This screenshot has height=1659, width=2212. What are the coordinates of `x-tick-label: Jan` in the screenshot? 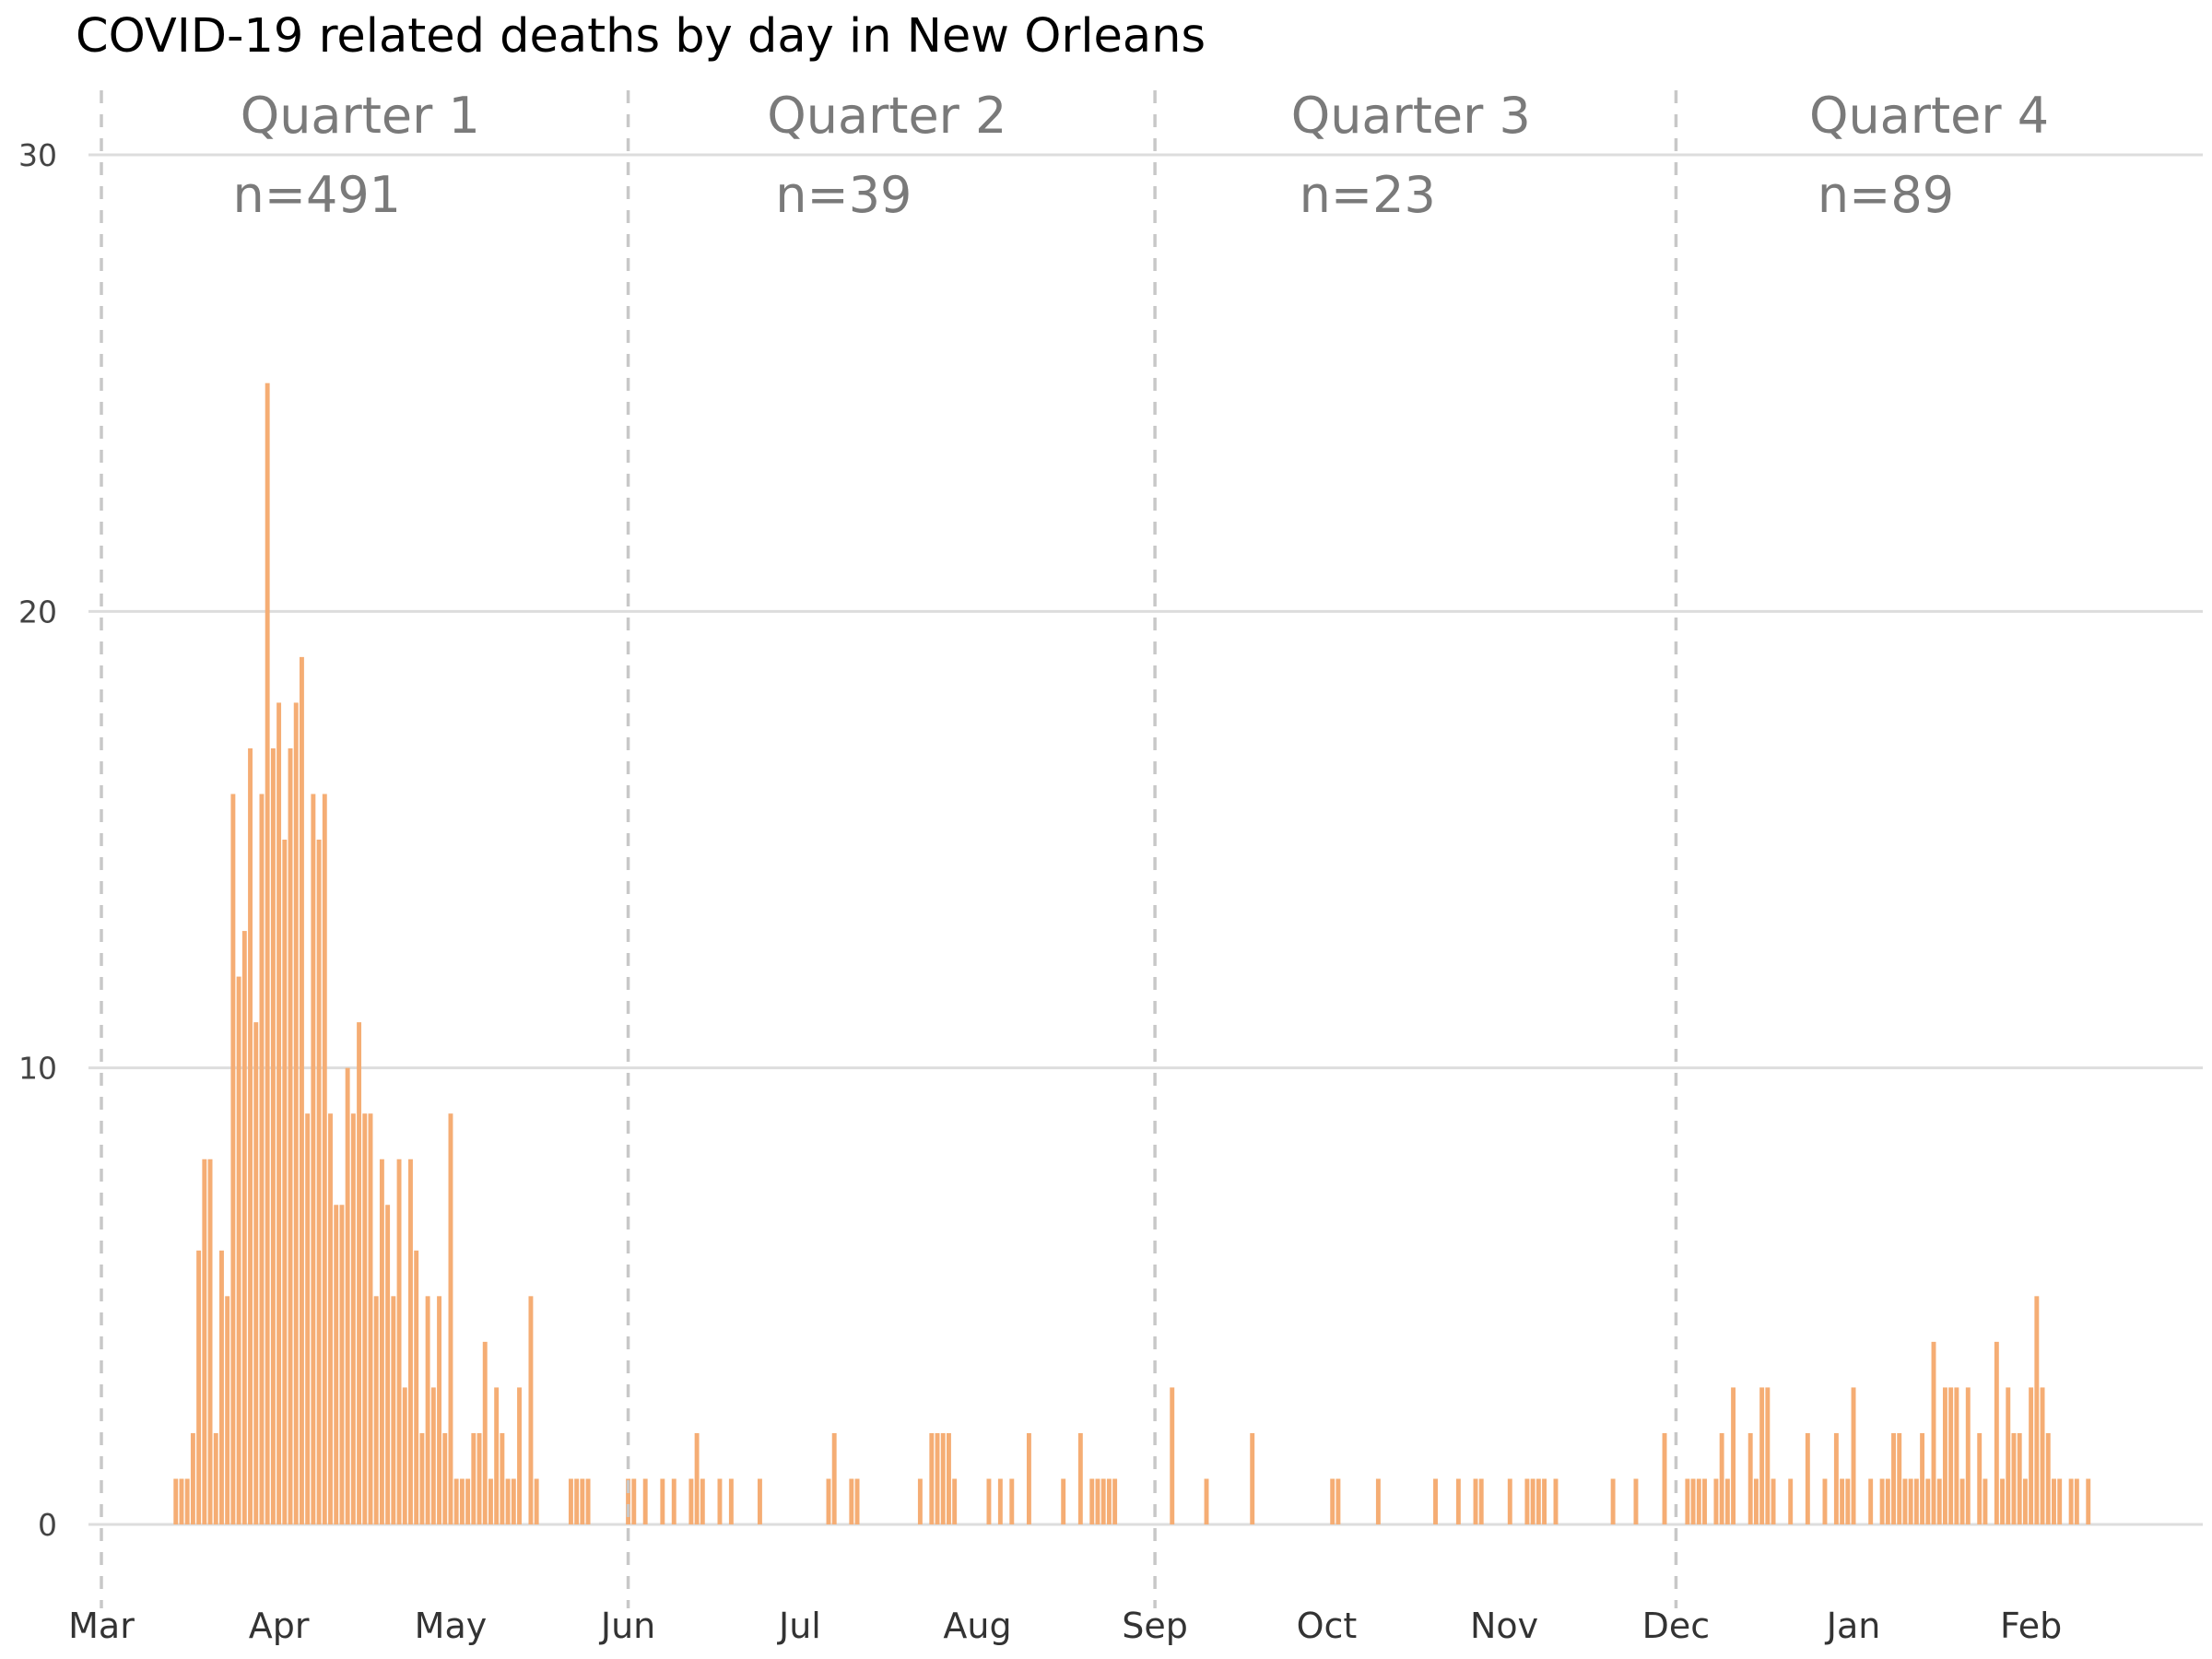 It's located at (1853, 1626).